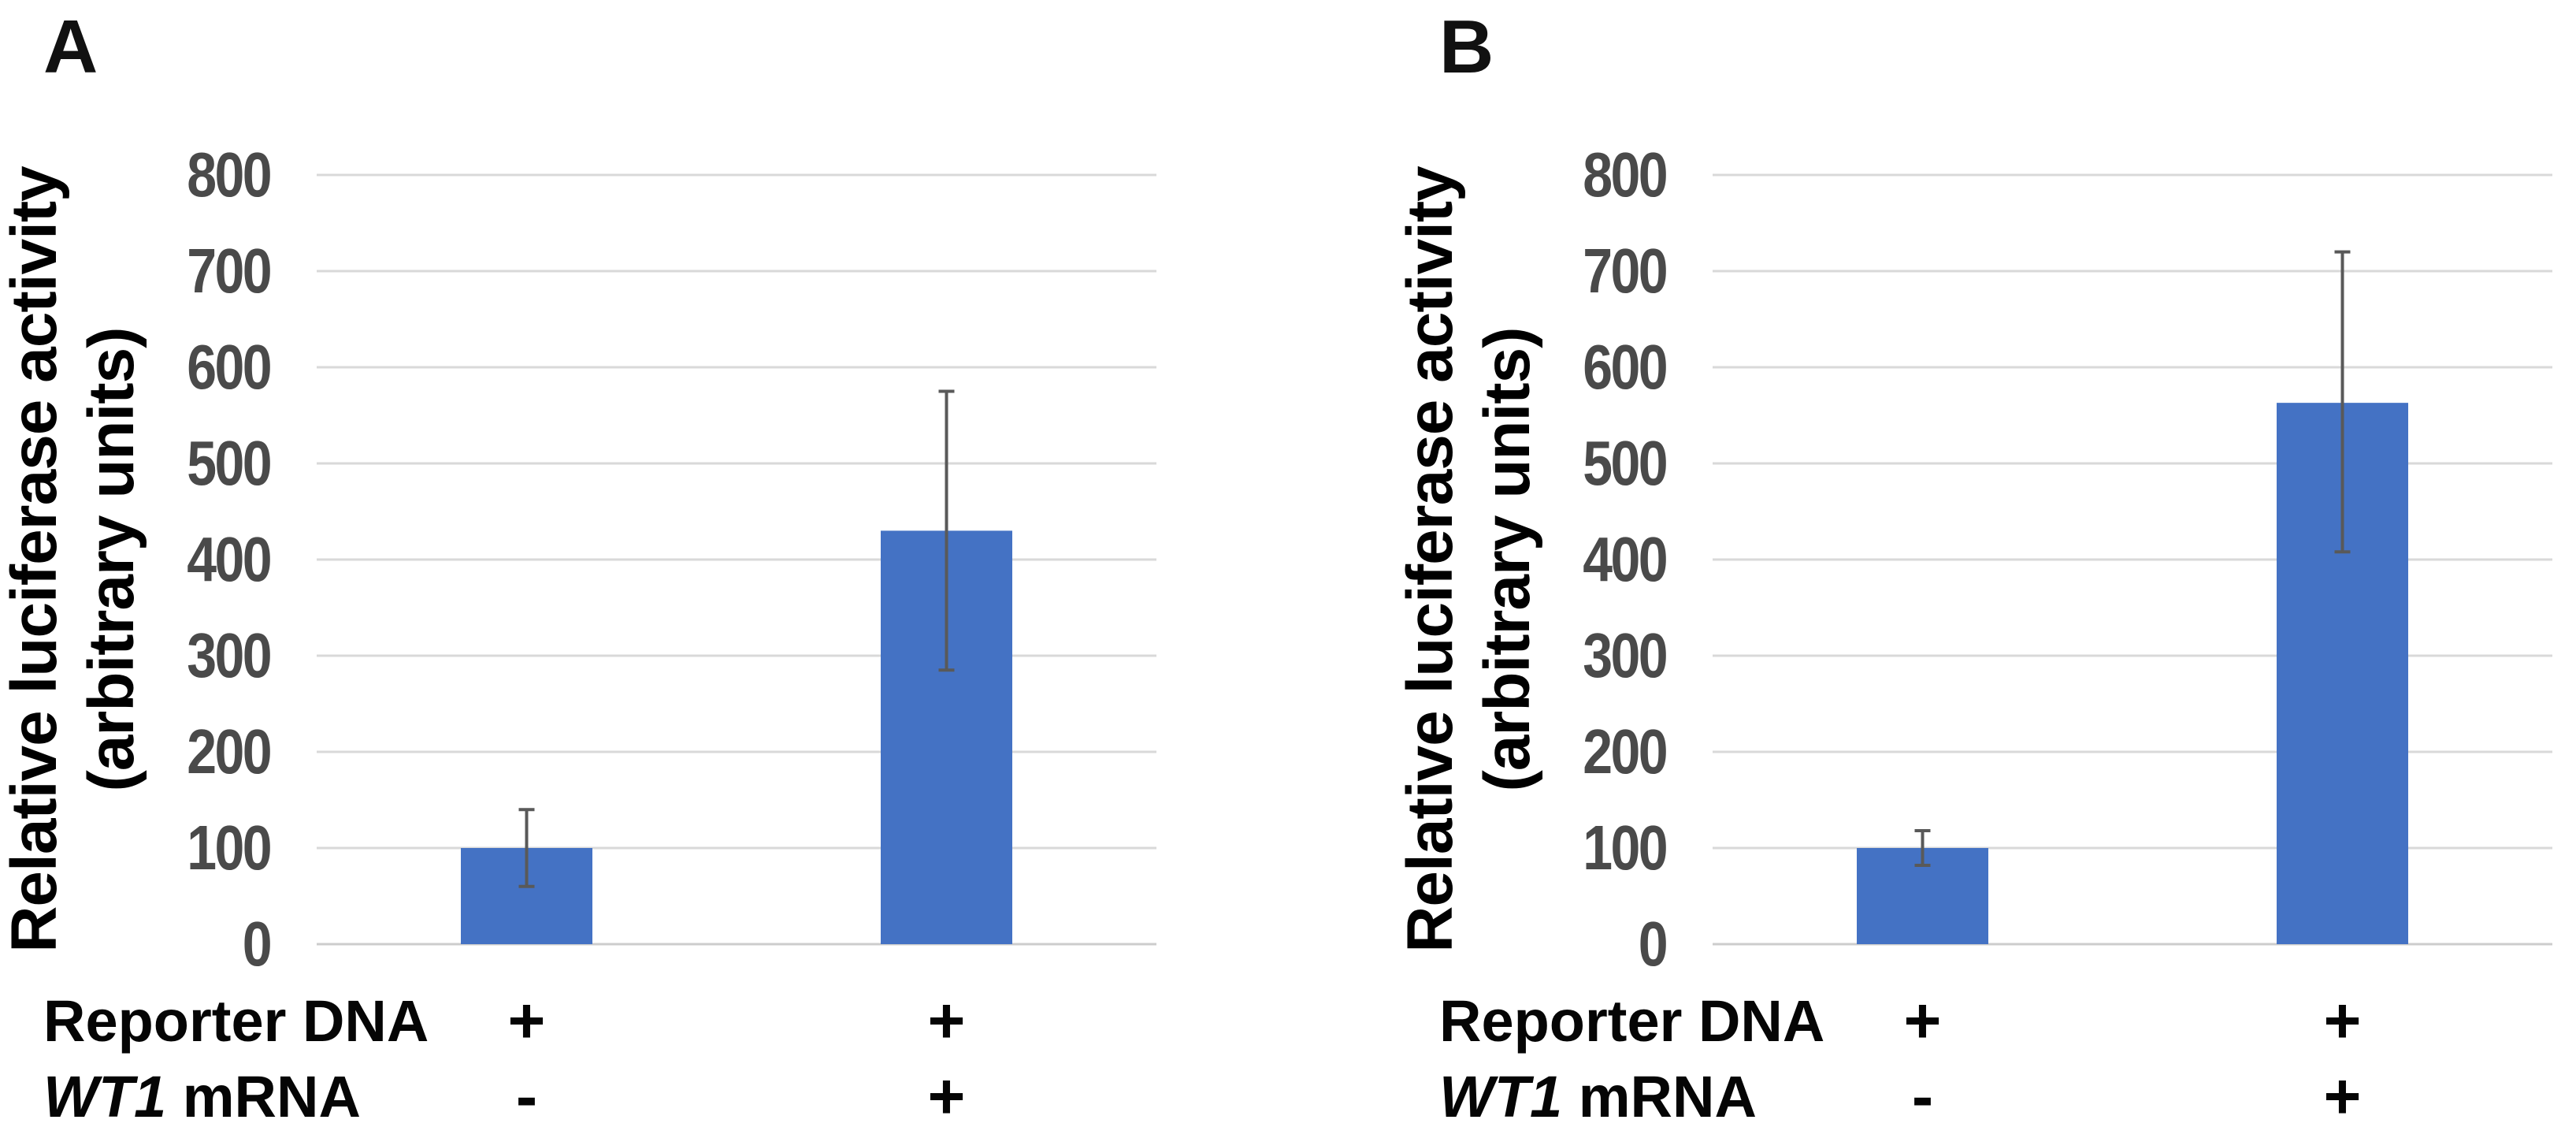 This screenshot has height=1127, width=2576. Describe the element at coordinates (70, 47) in the screenshot. I see `panel-a-label: A` at that location.